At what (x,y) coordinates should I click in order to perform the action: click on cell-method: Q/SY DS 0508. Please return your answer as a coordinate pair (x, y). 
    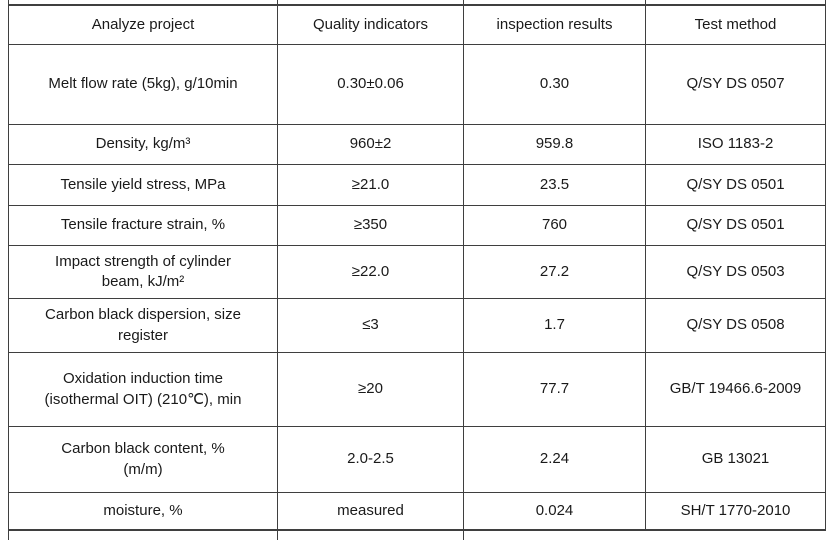
    Looking at the image, I should click on (736, 326).